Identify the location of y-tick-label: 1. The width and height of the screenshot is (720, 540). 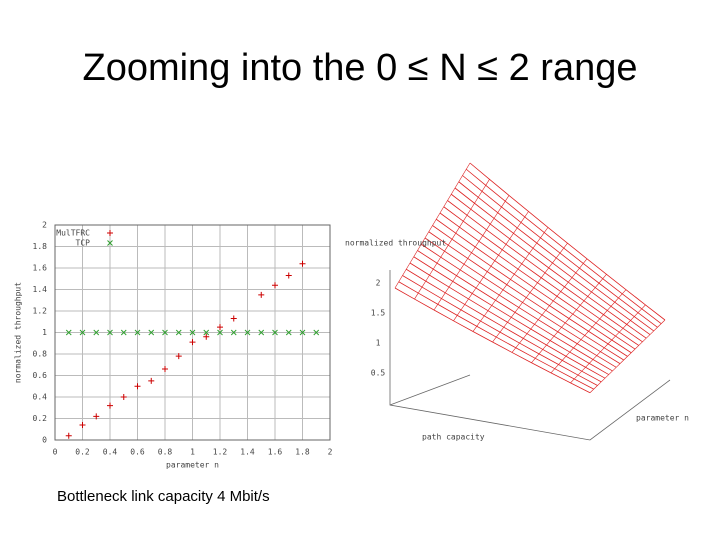
(44, 332).